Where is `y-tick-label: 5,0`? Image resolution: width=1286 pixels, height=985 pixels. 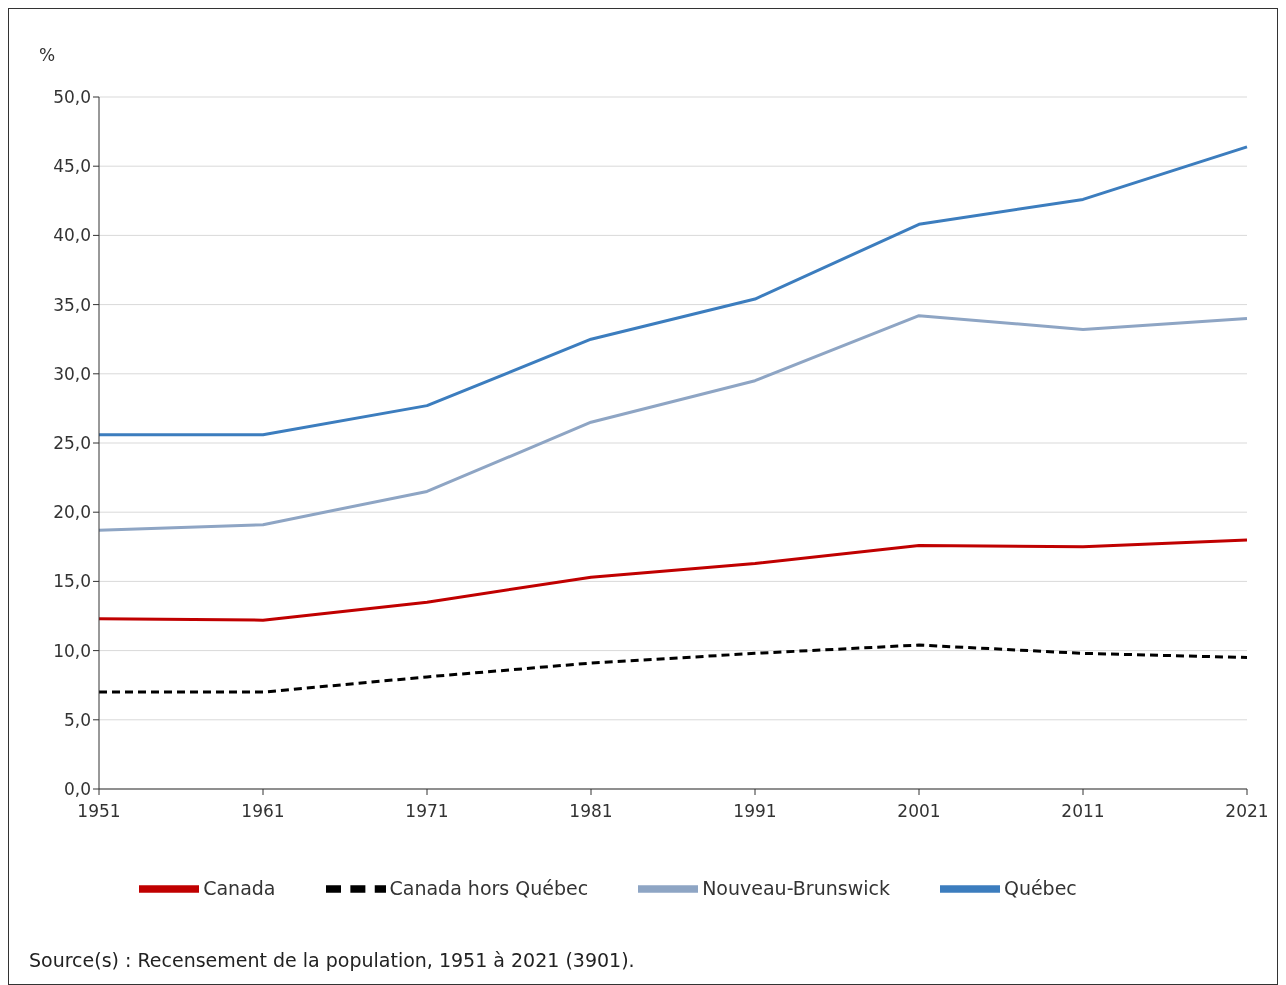 y-tick-label: 5,0 is located at coordinates (77, 719).